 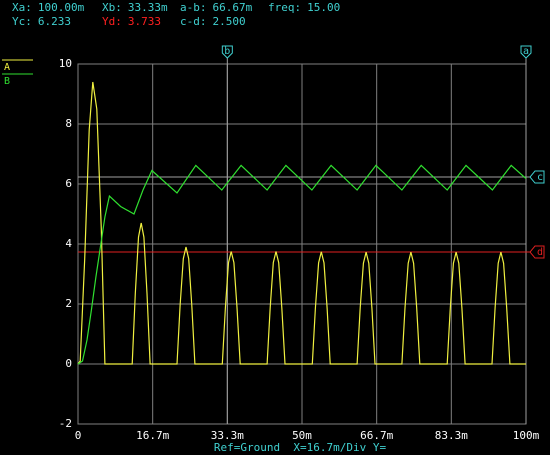 What do you see at coordinates (152, 435) in the screenshot?
I see `x-tick-label: 16.7m` at bounding box center [152, 435].